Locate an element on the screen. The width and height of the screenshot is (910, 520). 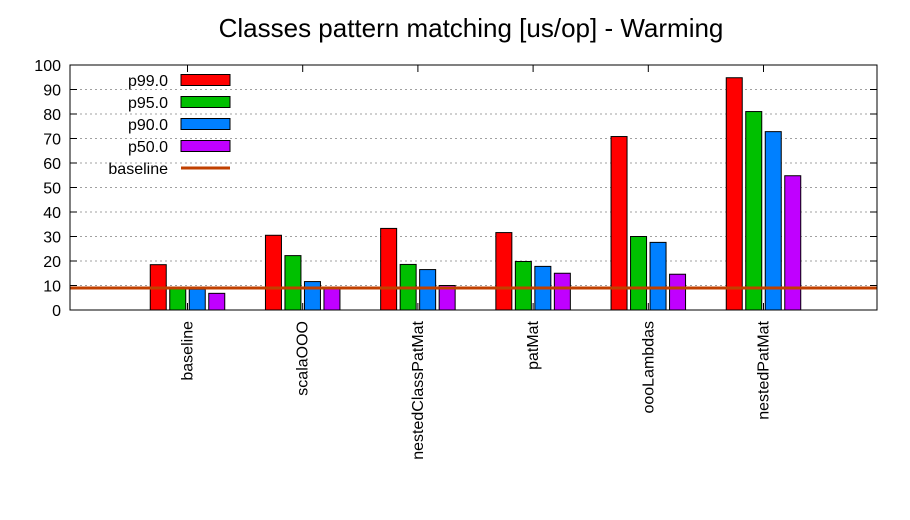
legend-label: p99.0 is located at coordinates (148, 81).